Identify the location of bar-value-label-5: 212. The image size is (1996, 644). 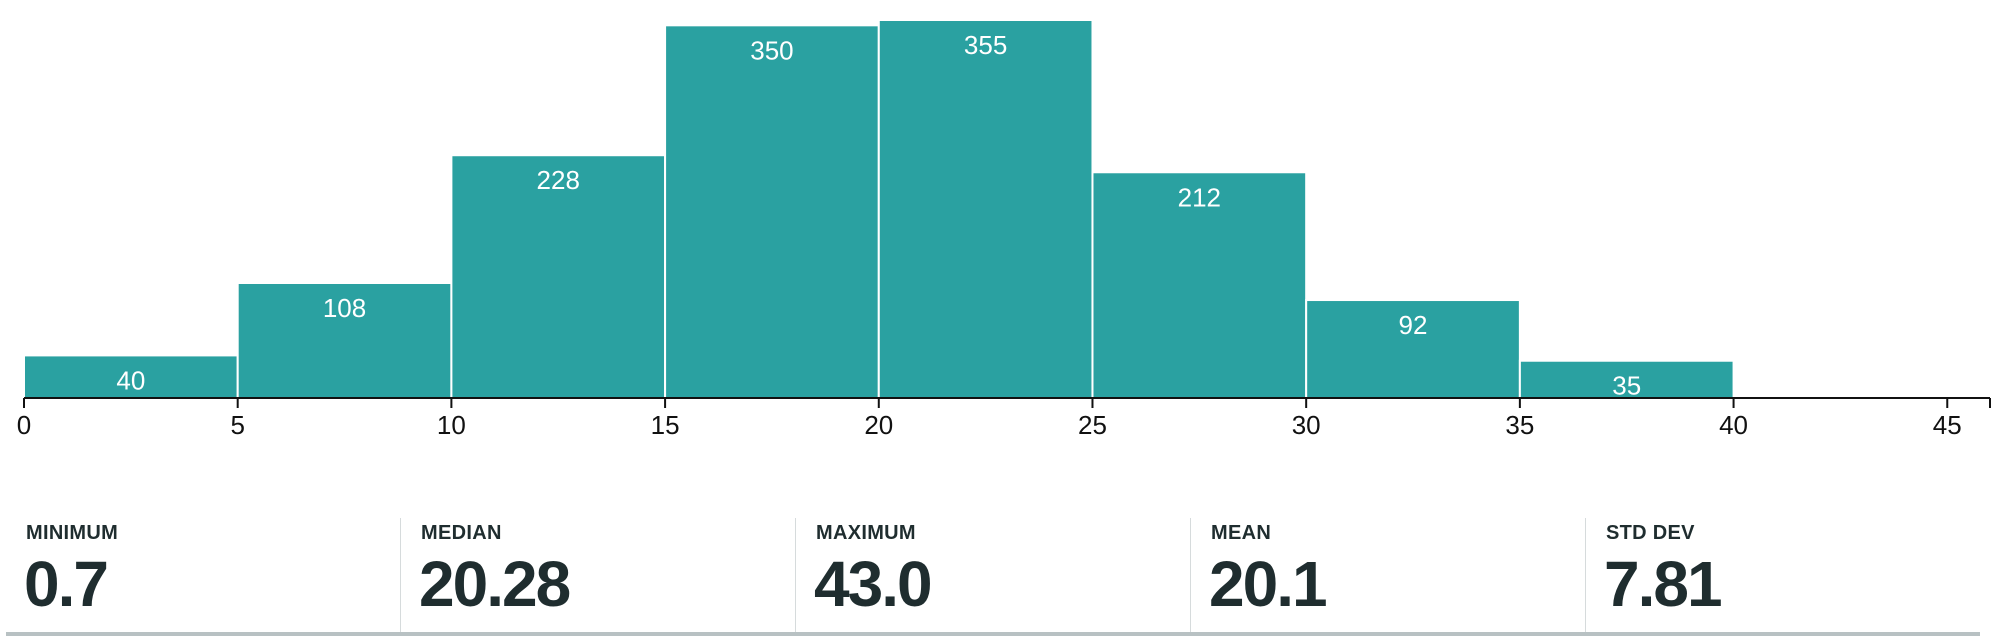
(1199, 197).